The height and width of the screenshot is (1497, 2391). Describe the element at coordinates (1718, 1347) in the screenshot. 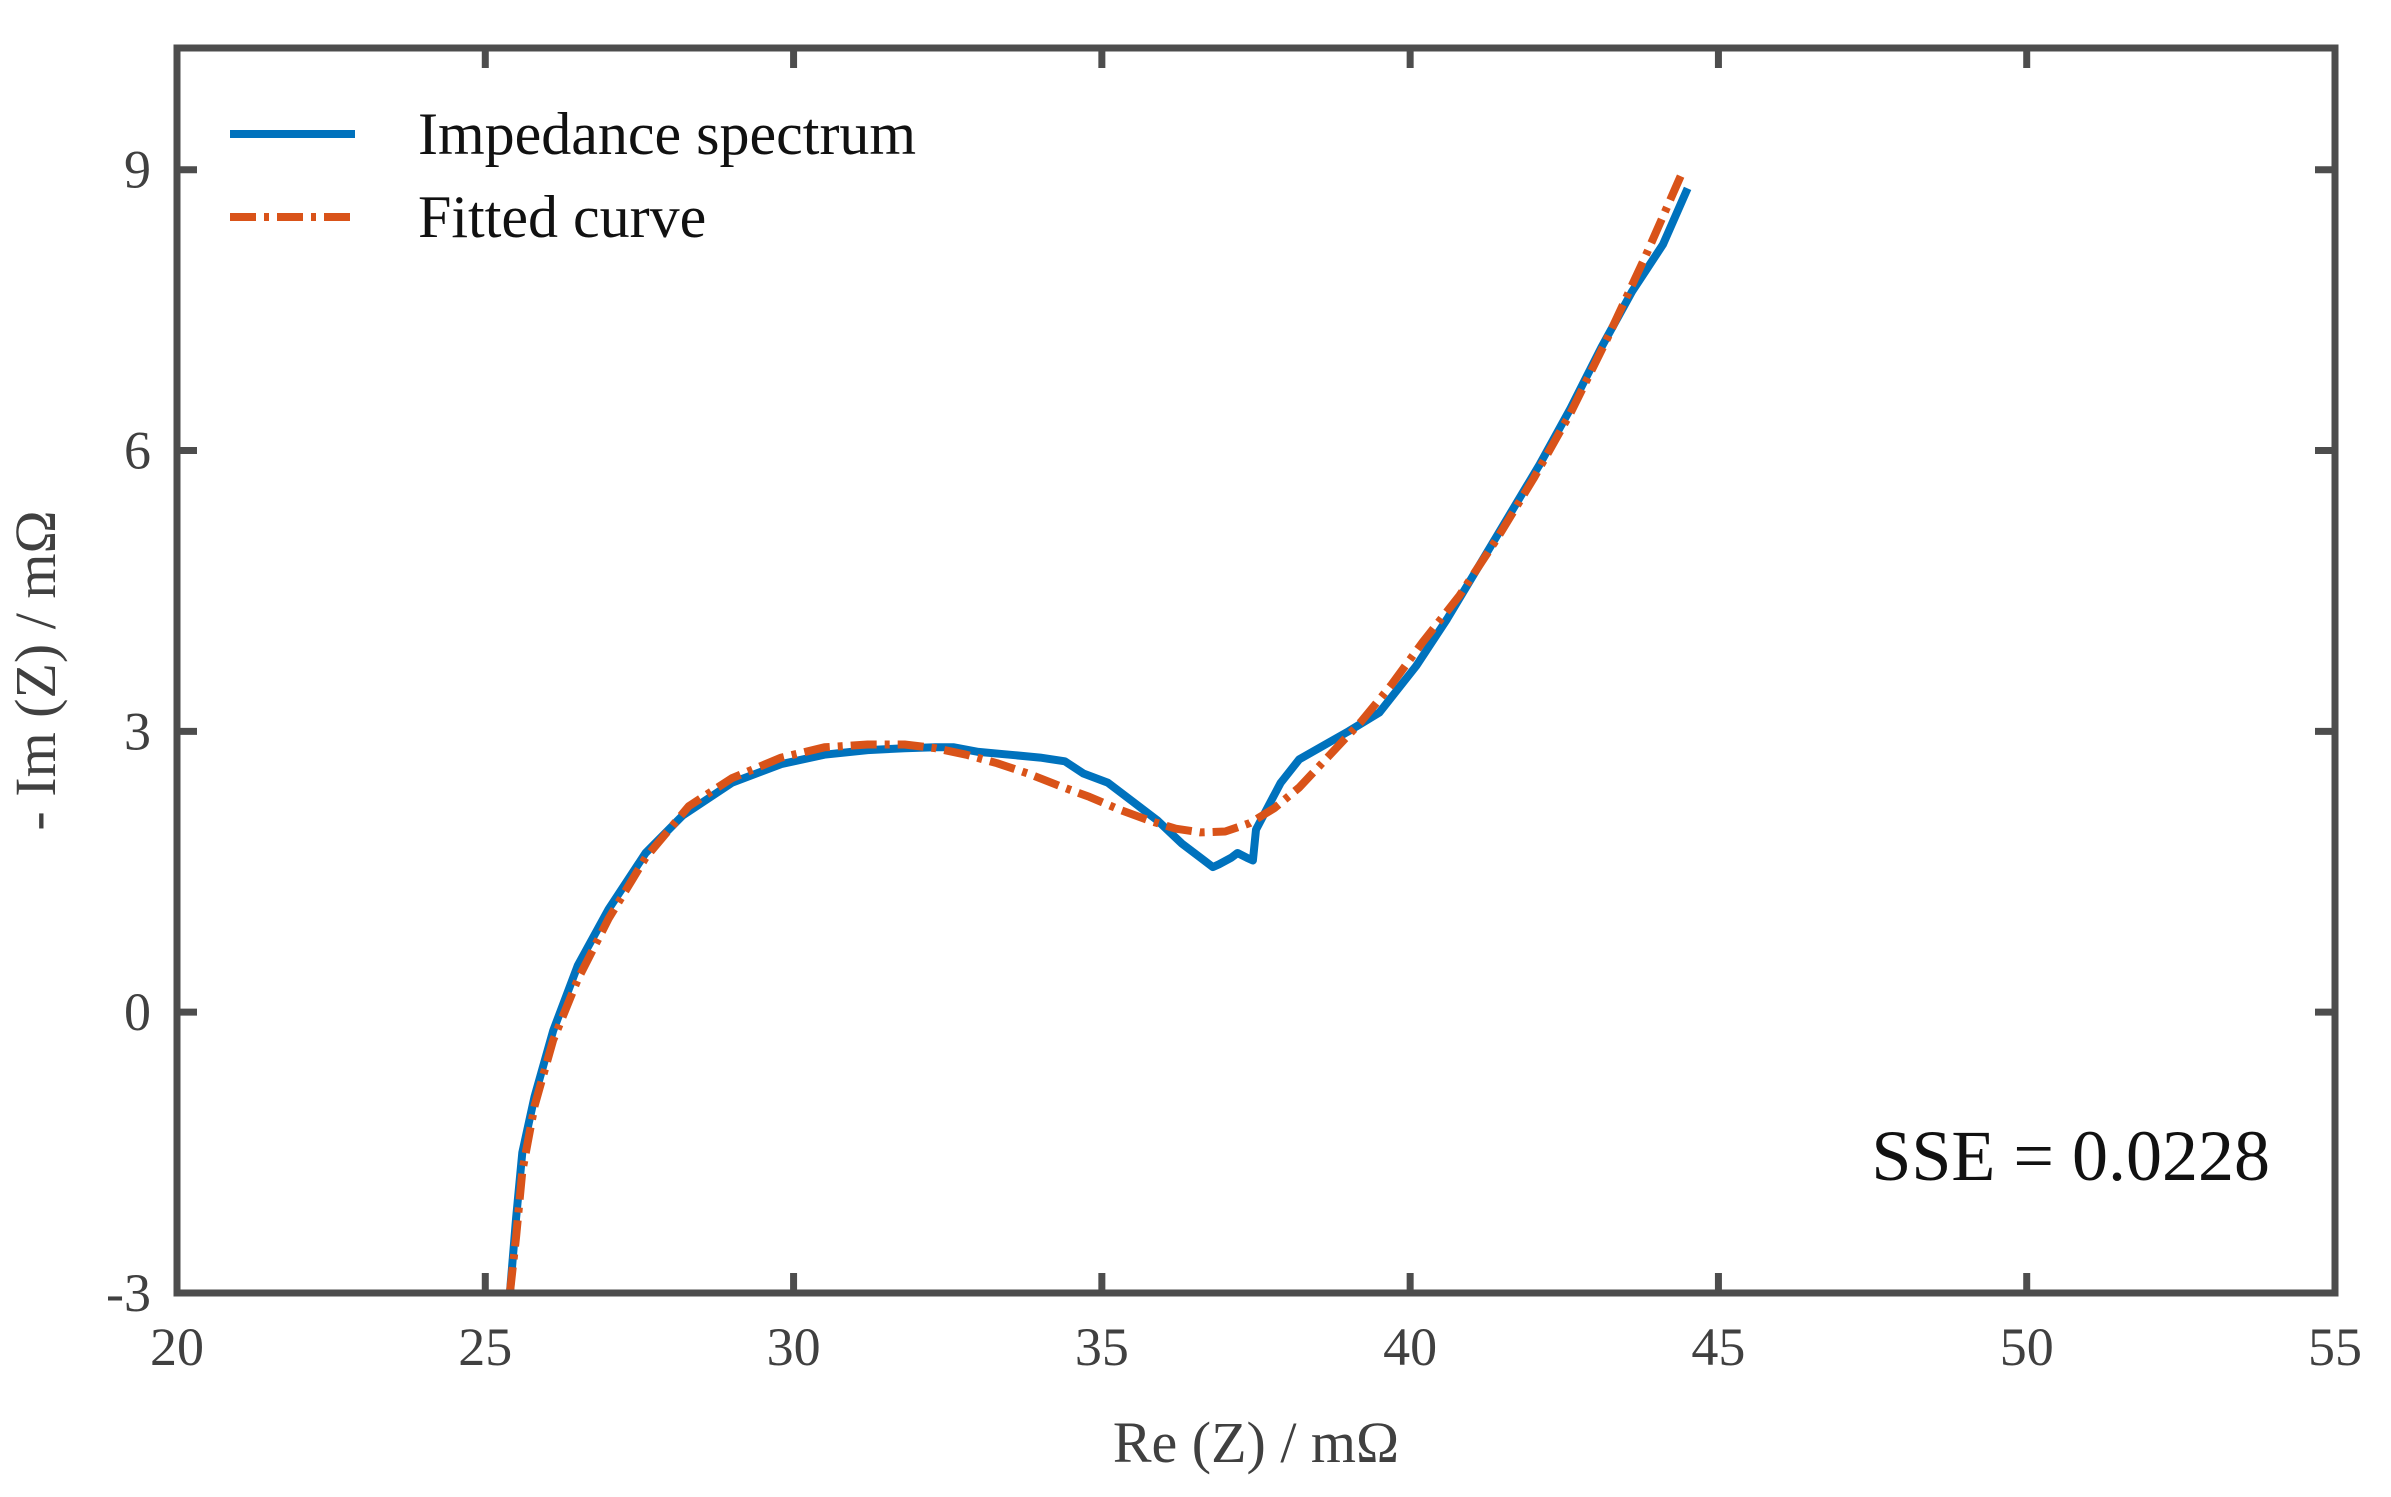

I see `x-tick-label: 45` at that location.